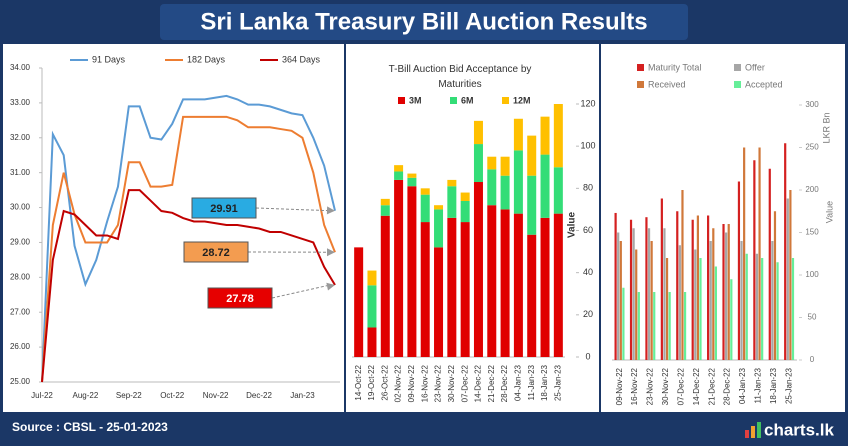 This screenshot has height=446, width=848. I want to click on y-tick-label: 28.00, so click(20, 276).